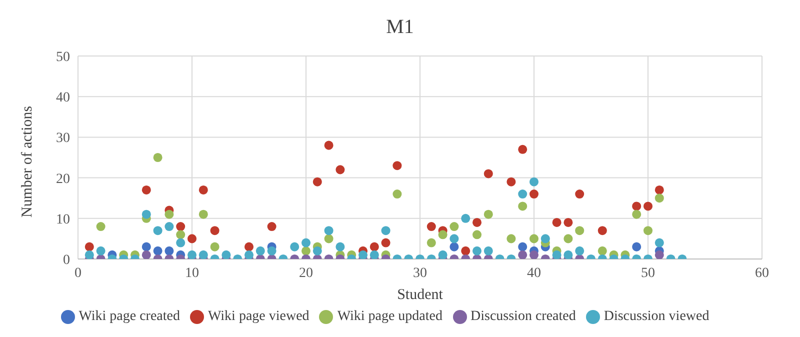  What do you see at coordinates (63, 138) in the screenshot?
I see `y-tick-label: 30` at bounding box center [63, 138].